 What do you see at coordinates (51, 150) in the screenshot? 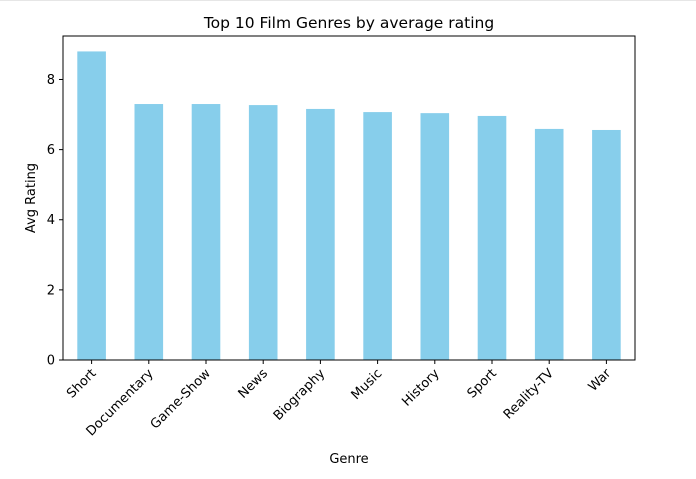
I see `y-tick-label: 6` at bounding box center [51, 150].